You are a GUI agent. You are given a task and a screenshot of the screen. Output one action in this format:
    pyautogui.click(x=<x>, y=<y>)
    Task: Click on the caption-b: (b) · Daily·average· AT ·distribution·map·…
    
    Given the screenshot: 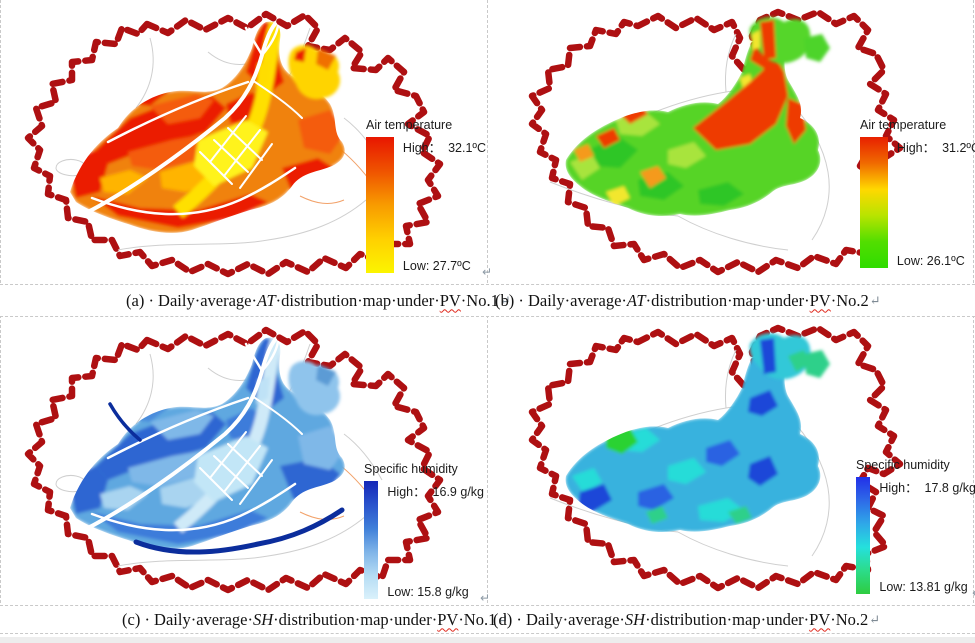 What is the action you would take?
    pyautogui.click(x=731, y=300)
    